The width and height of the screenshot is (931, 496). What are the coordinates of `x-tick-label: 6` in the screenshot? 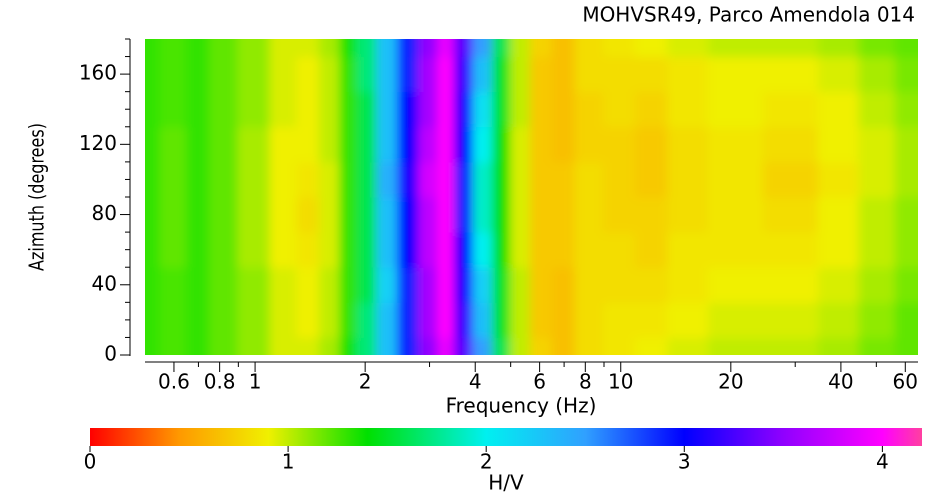 It's located at (539, 382).